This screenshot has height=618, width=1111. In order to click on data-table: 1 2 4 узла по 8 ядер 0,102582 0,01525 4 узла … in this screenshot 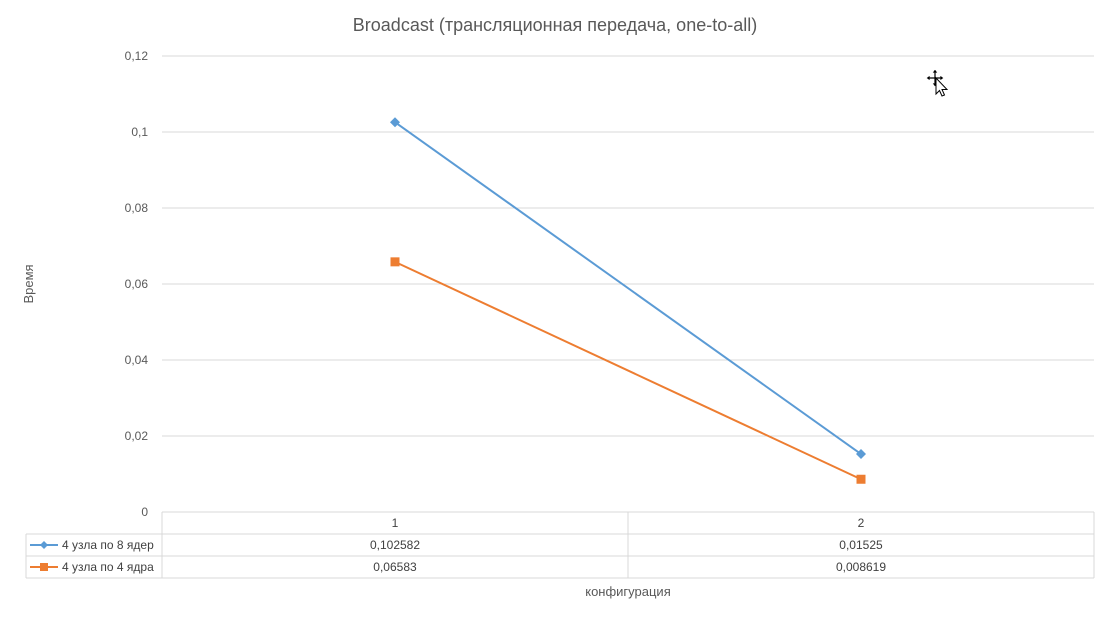, I will do `click(560, 545)`.